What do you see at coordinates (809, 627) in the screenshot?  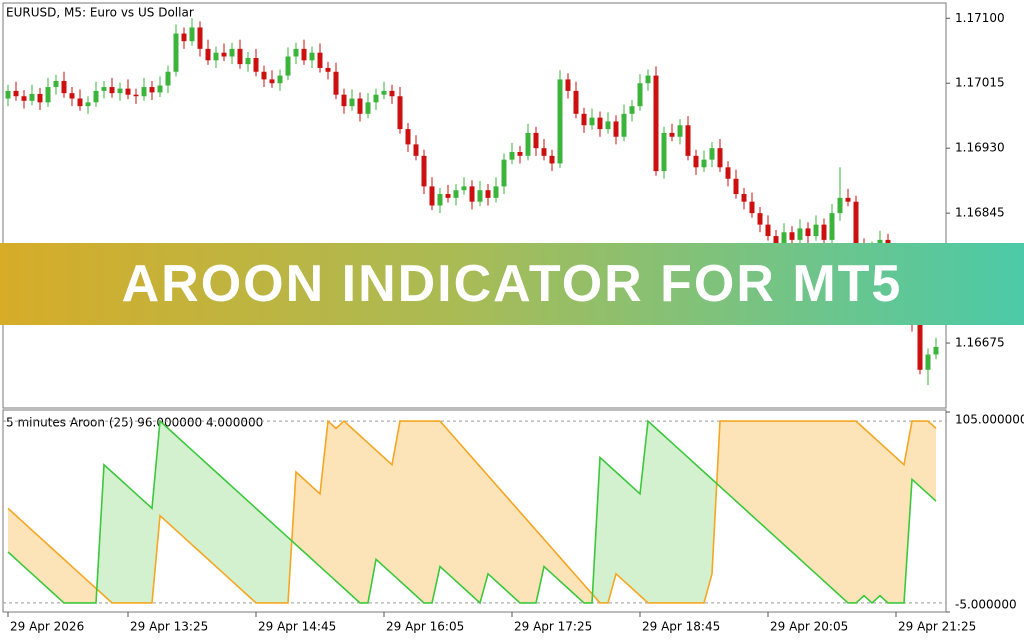 I see `x-tick-label: 29 Apr 20:05` at bounding box center [809, 627].